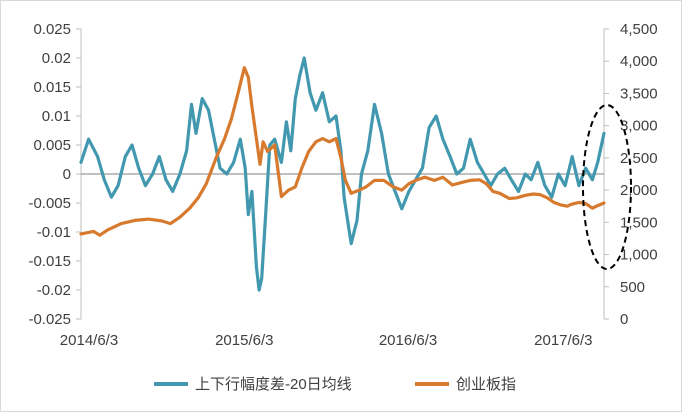 The width and height of the screenshot is (684, 418). Describe the element at coordinates (49, 261) in the screenshot. I see `left-tick-label: -0.015` at that location.